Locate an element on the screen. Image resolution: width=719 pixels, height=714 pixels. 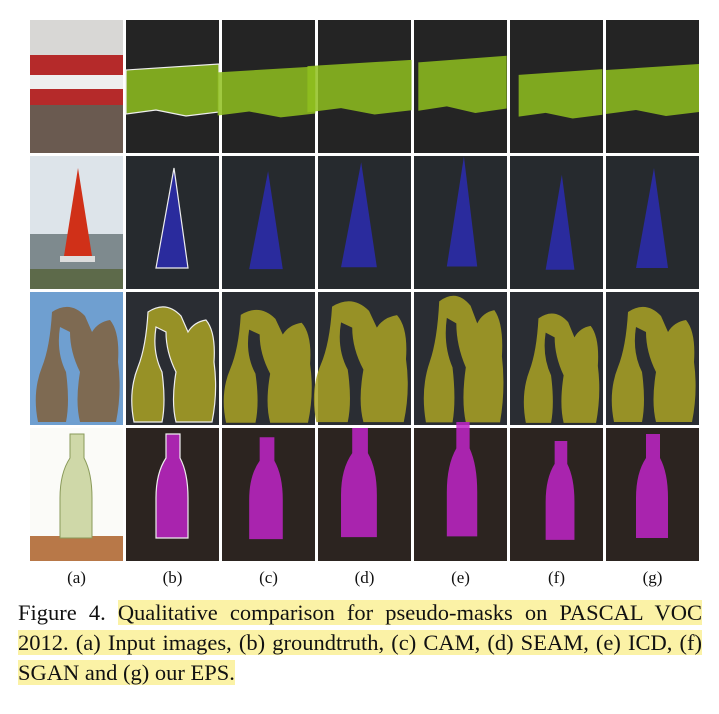
column-labels: (a) (b) (c) (d) (e) (f) (g) is located at coordinates (364, 577).